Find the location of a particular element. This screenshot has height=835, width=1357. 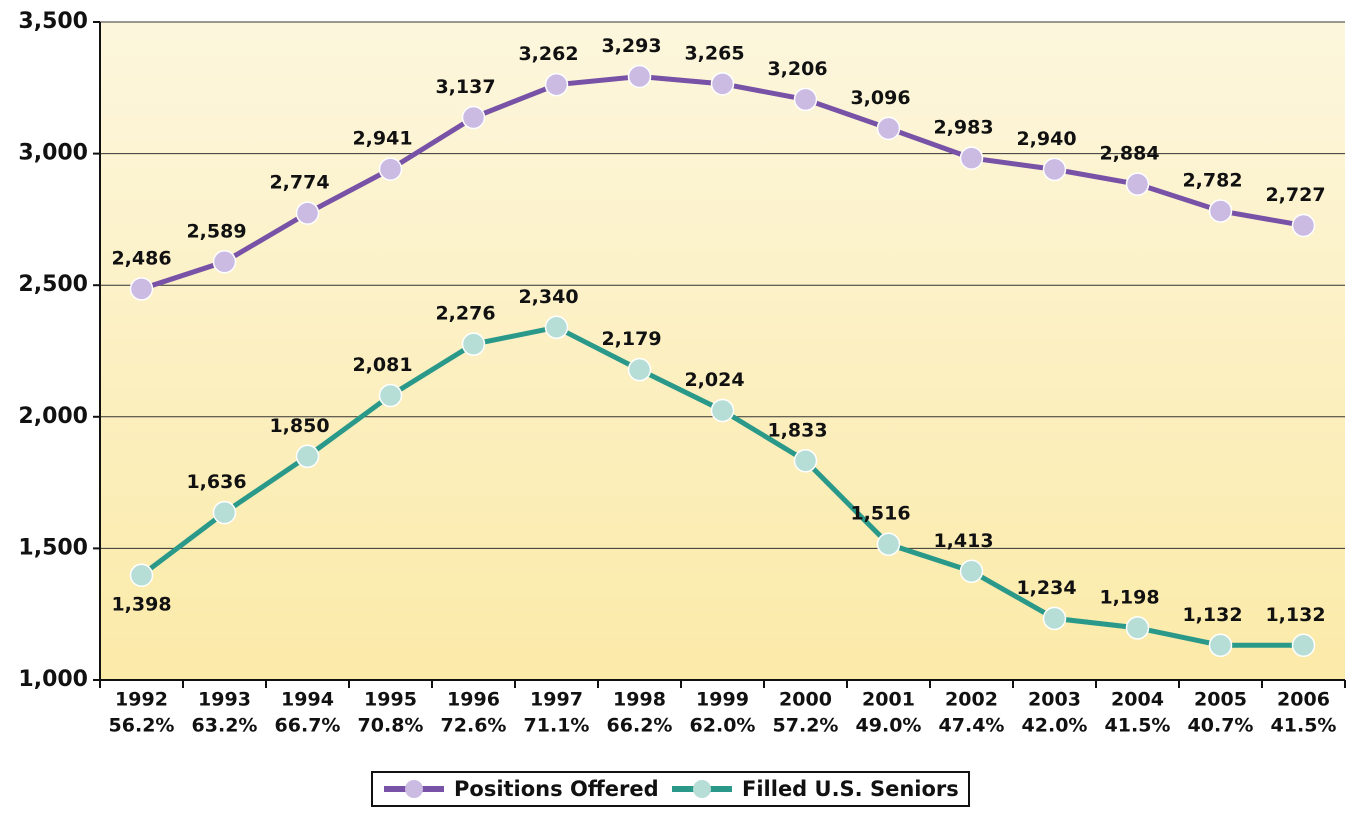

y-tick-label: 2,500 is located at coordinates (53, 284).